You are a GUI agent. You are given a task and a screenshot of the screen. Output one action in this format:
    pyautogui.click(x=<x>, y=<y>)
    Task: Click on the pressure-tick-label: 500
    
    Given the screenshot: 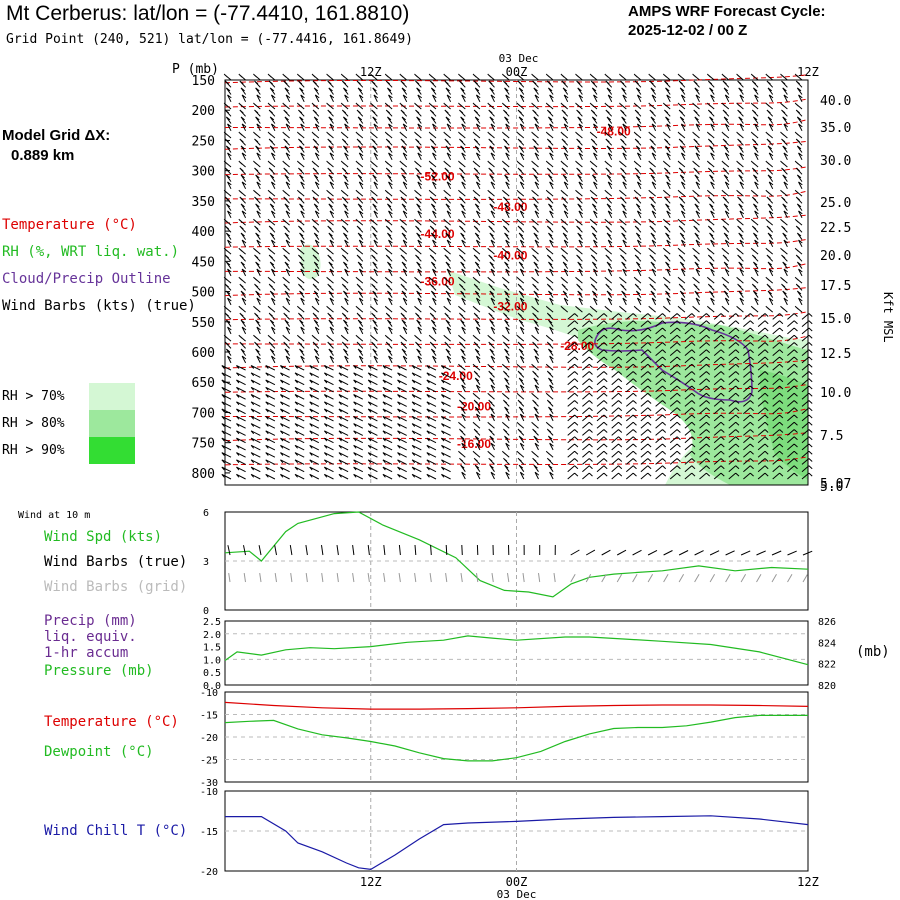 What is the action you would take?
    pyautogui.click(x=203, y=293)
    